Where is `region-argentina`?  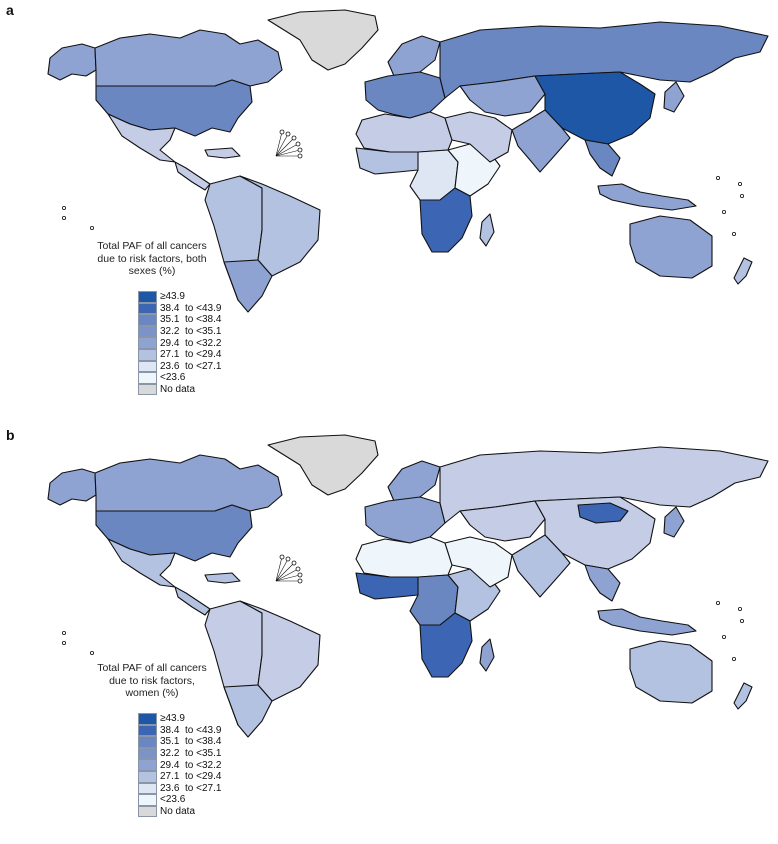 region-argentina is located at coordinates (248, 286).